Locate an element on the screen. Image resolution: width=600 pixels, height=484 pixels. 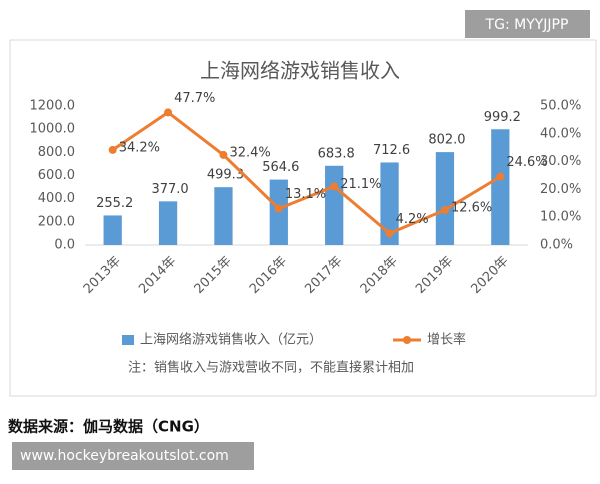
y-tick-label: 200.0 is located at coordinates (56, 221).